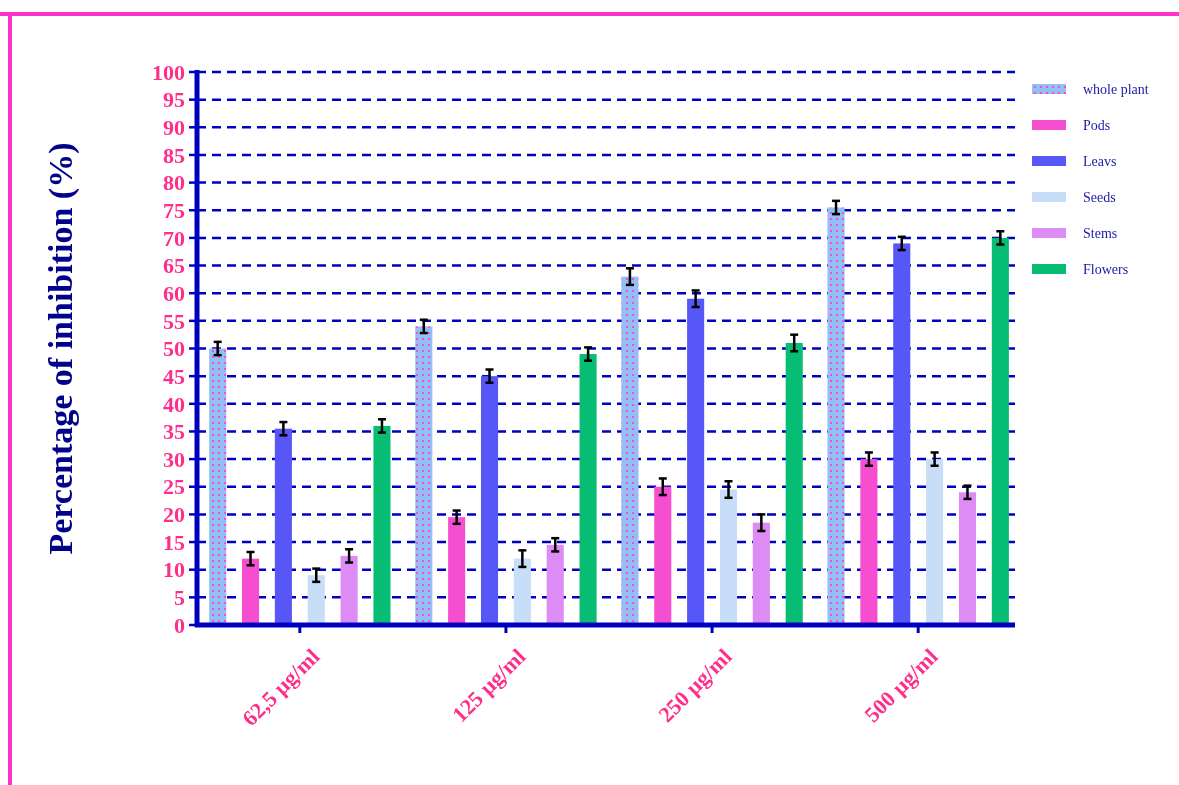  What do you see at coordinates (174, 459) in the screenshot?
I see `y-tick-label: 30` at bounding box center [174, 459].